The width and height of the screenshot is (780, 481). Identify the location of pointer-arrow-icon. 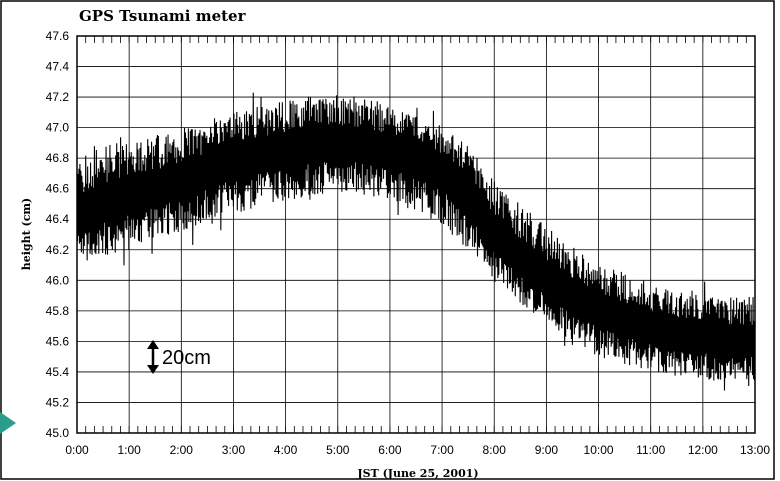
(8, 423).